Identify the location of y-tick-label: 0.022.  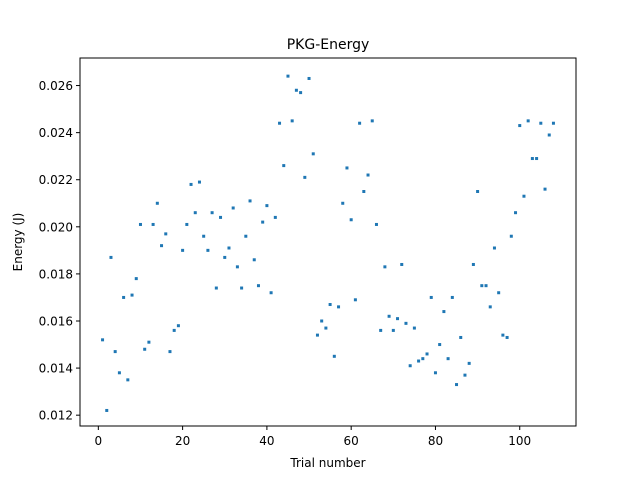
(56, 180).